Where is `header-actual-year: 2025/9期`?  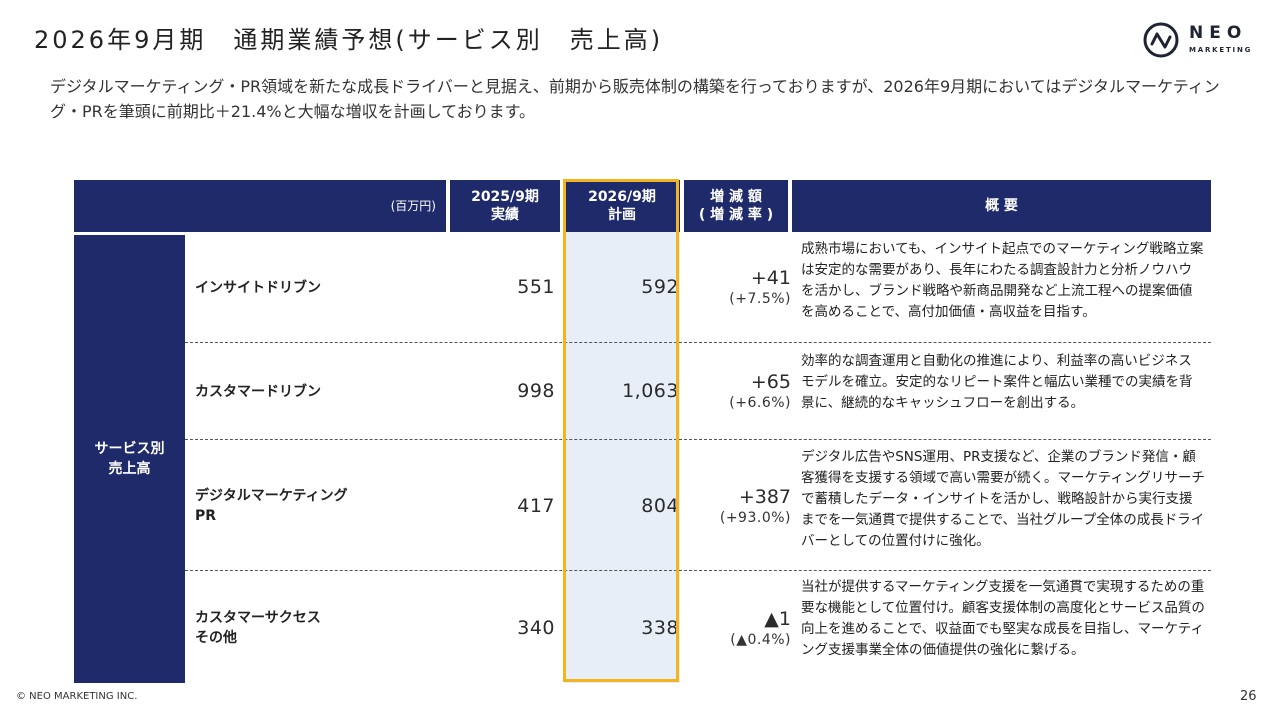
header-actual-year: 2025/9期 is located at coordinates (505, 197).